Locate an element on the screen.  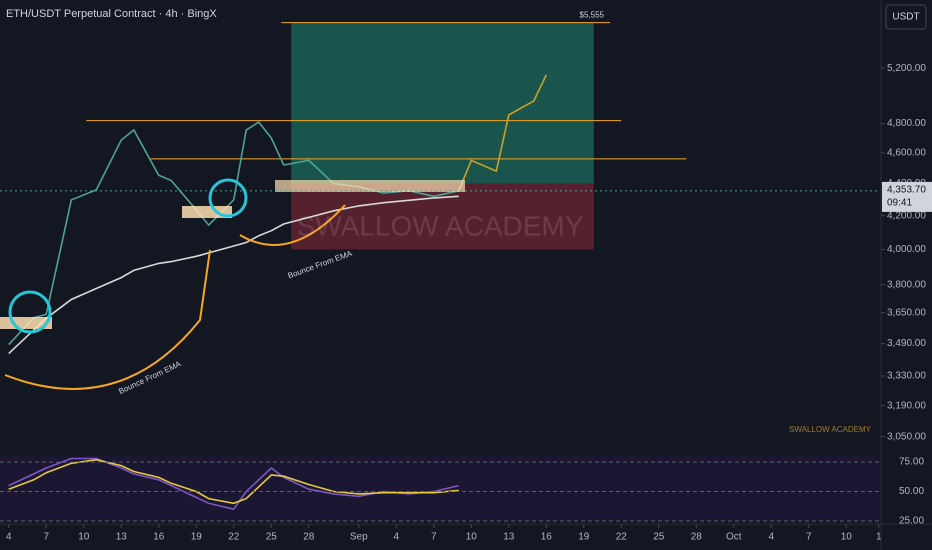
signature: SWALLOW ACADEMY is located at coordinates (830, 429).